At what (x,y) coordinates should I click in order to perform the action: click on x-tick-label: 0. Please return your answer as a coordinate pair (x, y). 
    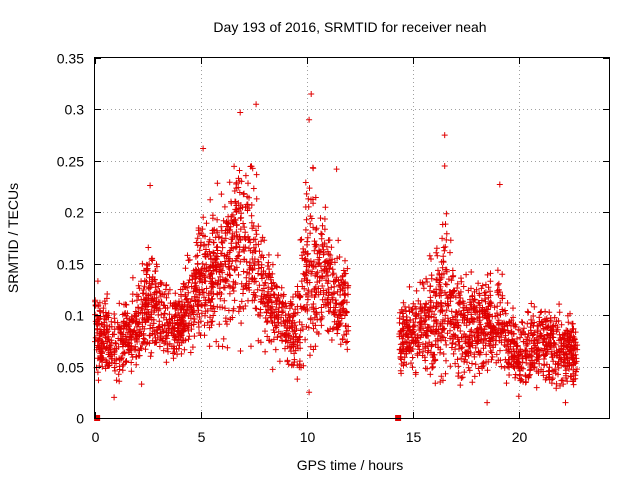
    Looking at the image, I should click on (96, 437).